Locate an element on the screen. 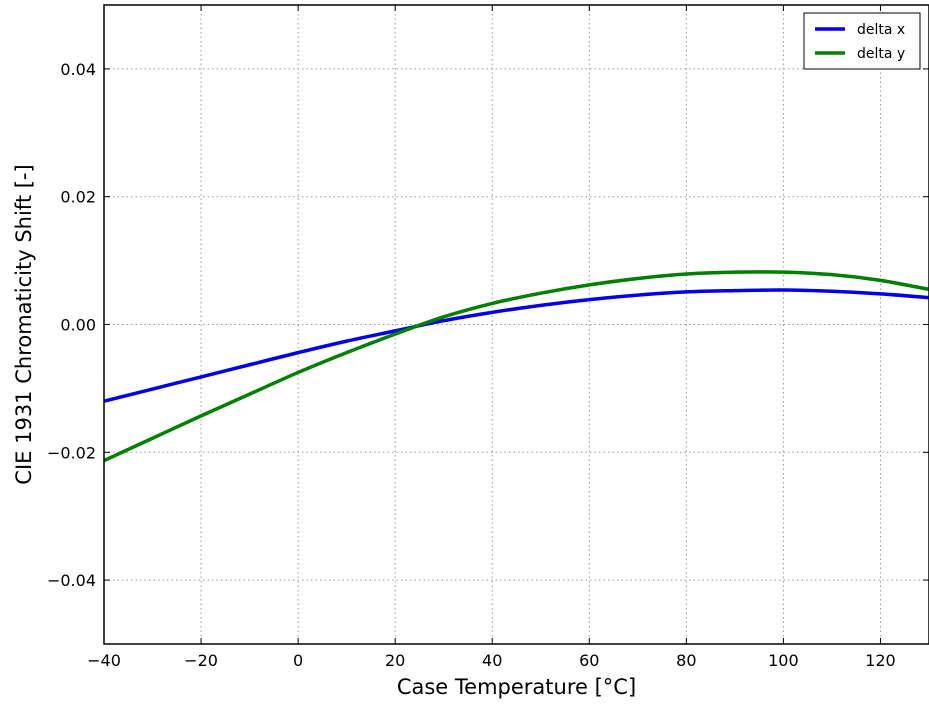 The height and width of the screenshot is (705, 929). legend-box is located at coordinates (862, 41).